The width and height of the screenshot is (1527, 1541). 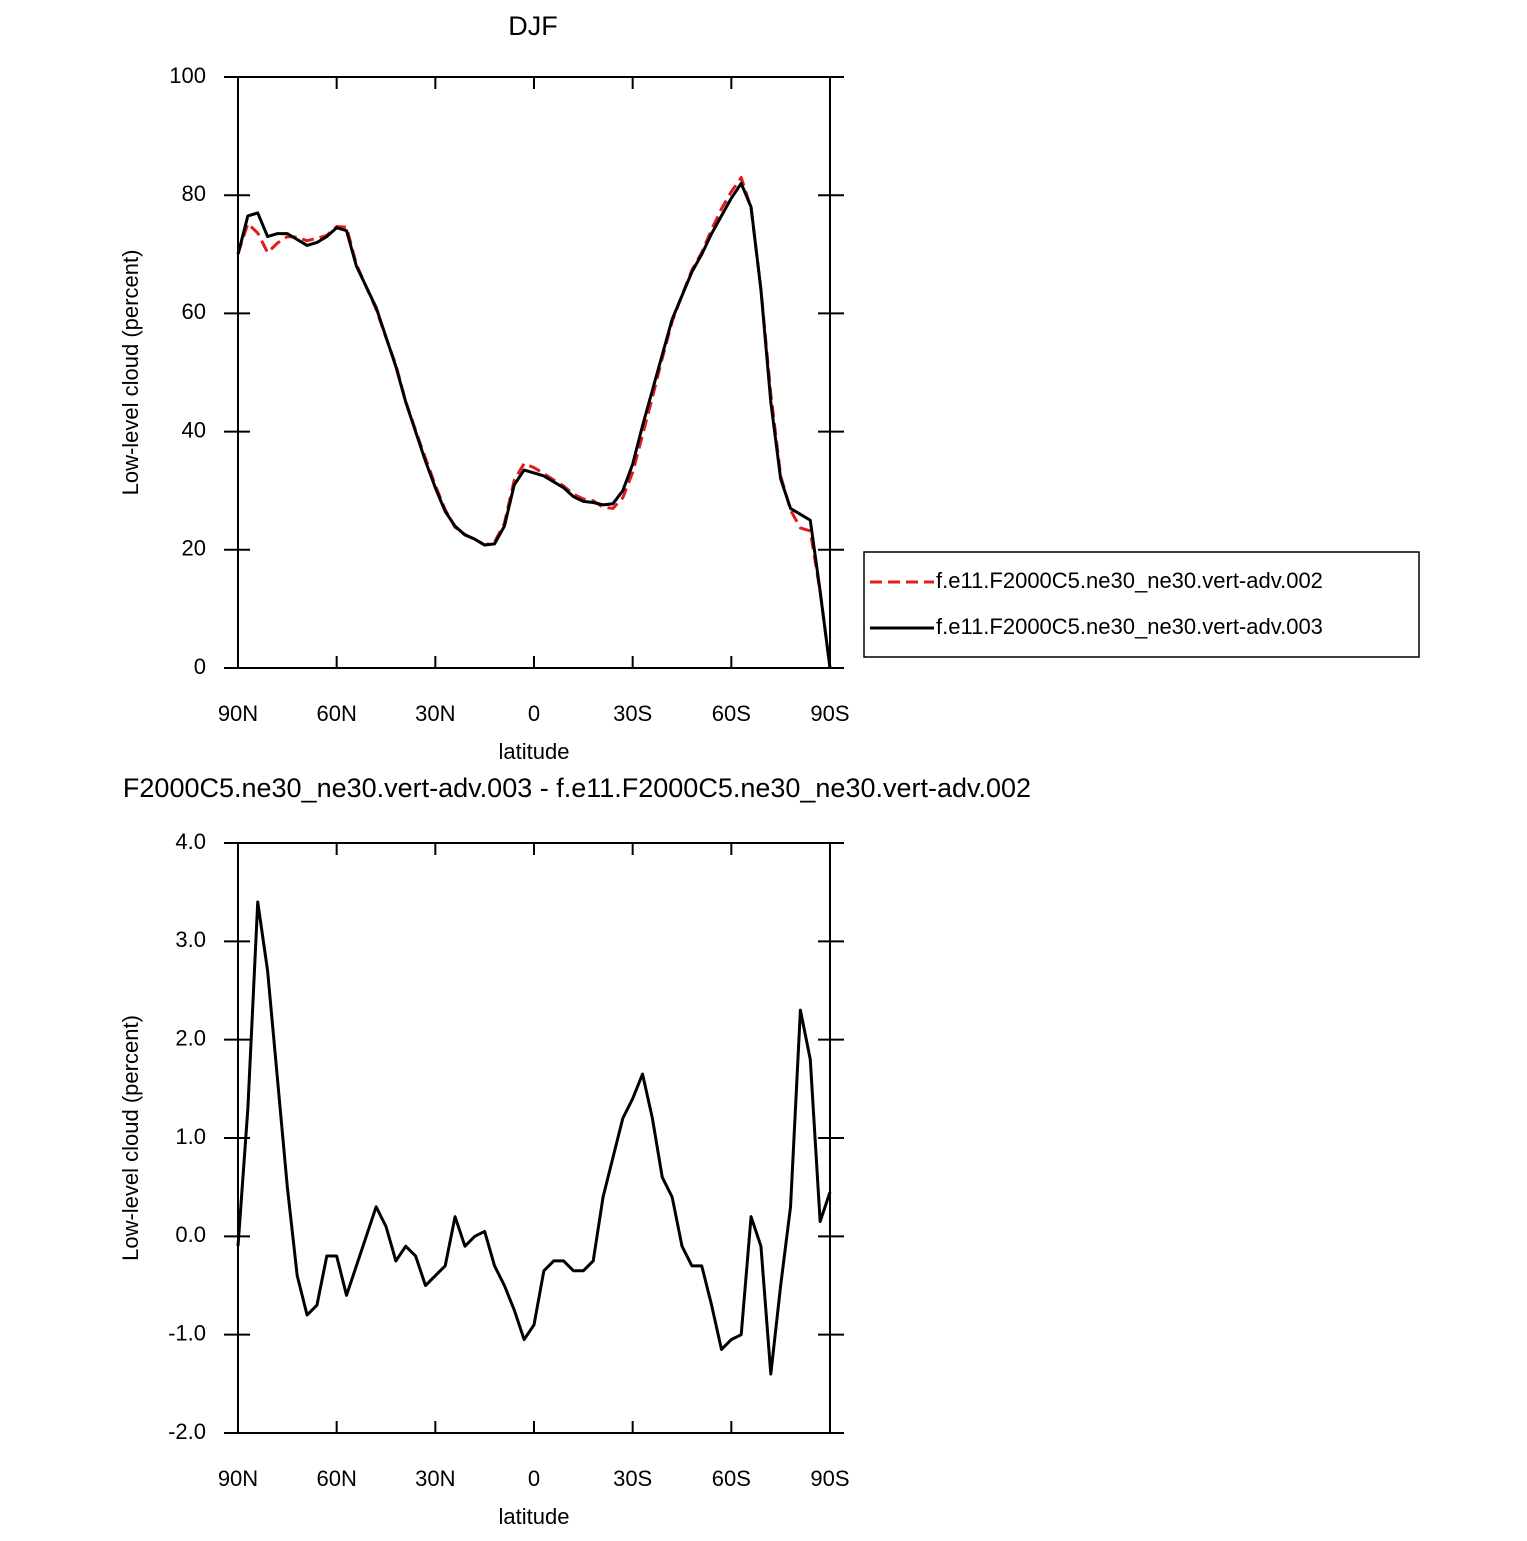 What do you see at coordinates (1129, 580) in the screenshot?
I see `legend-label: f.e11.F2000C5.ne30_ne30.vert-adv.002` at bounding box center [1129, 580].